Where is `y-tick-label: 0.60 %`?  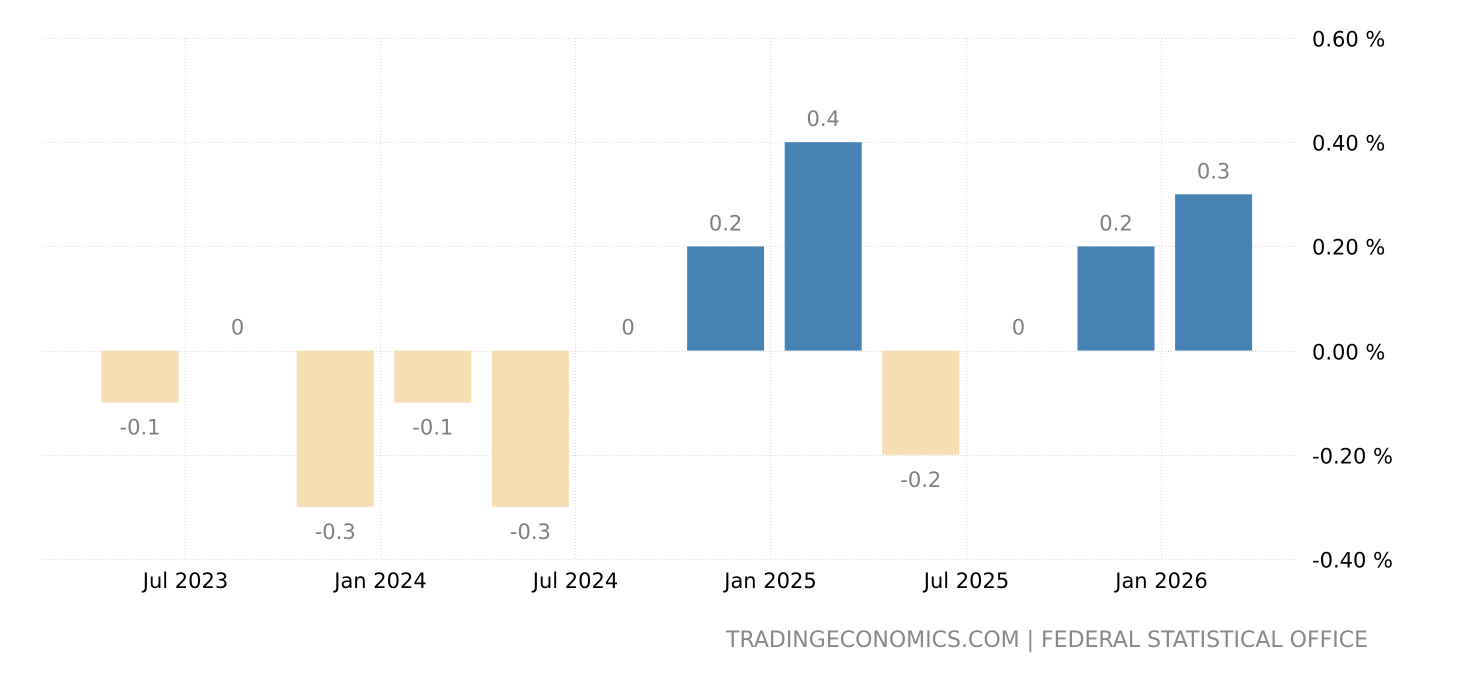 y-tick-label: 0.60 % is located at coordinates (1348, 40).